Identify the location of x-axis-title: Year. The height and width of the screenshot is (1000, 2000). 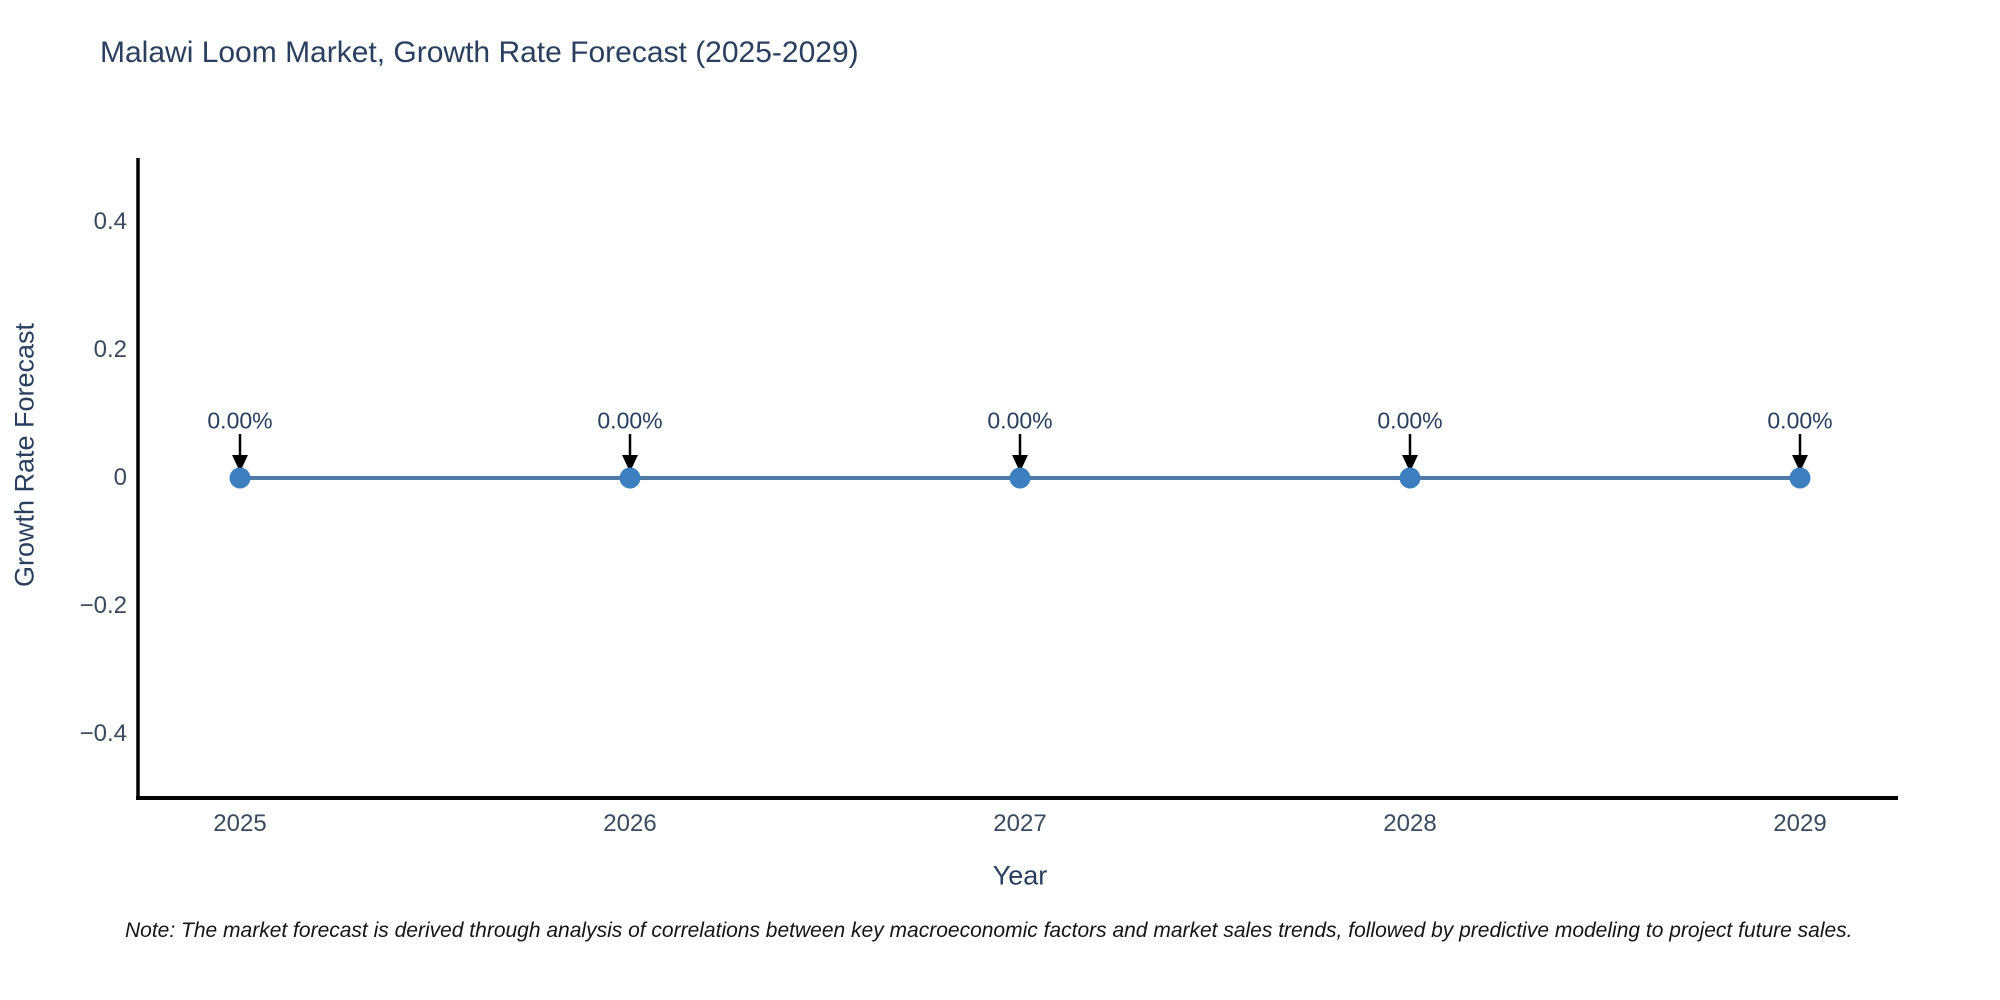
(1020, 875).